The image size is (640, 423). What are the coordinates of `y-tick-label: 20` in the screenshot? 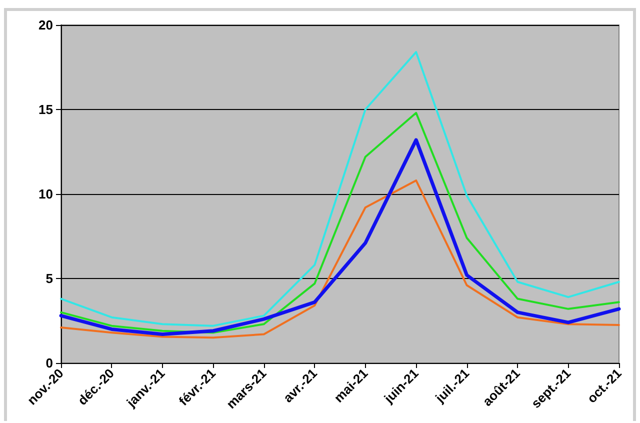 It's located at (45, 25).